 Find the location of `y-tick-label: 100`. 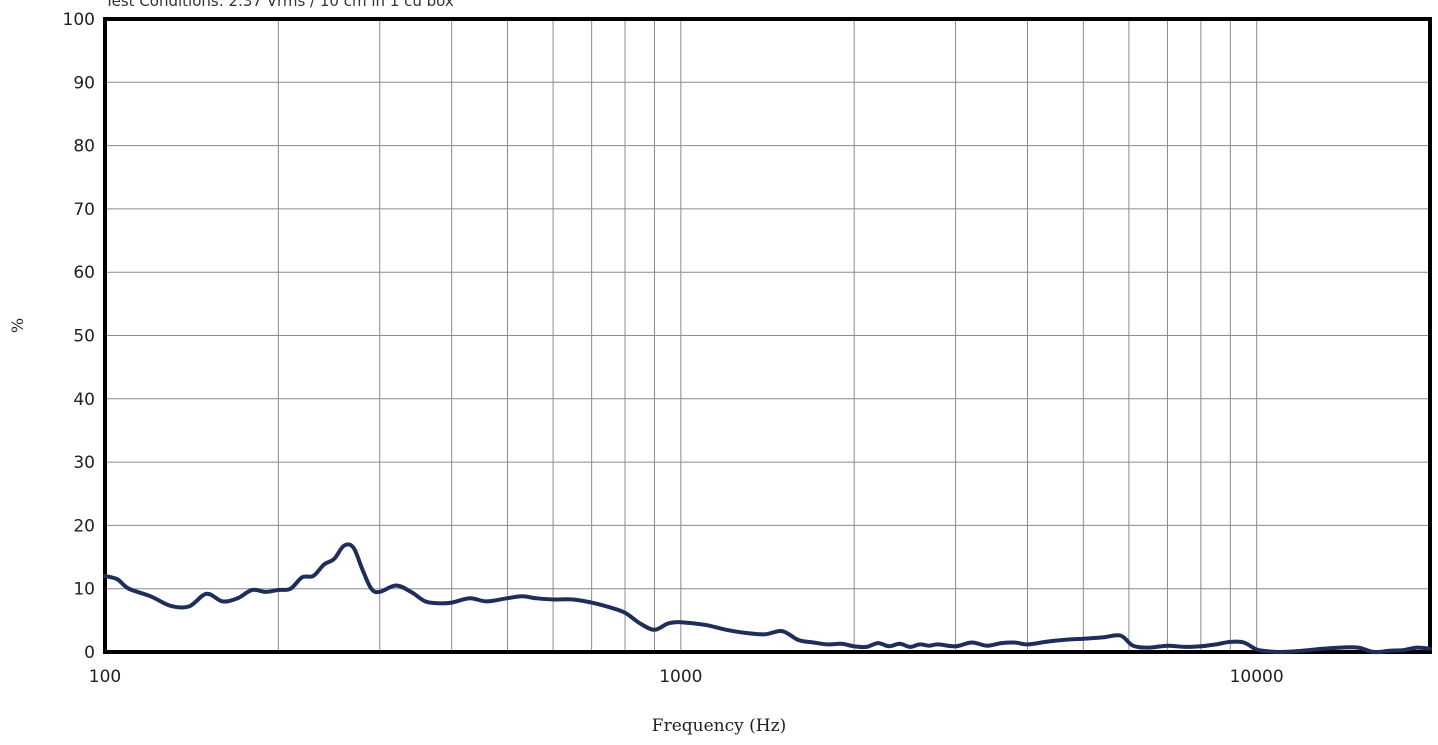

y-tick-label: 100 is located at coordinates (79, 20).